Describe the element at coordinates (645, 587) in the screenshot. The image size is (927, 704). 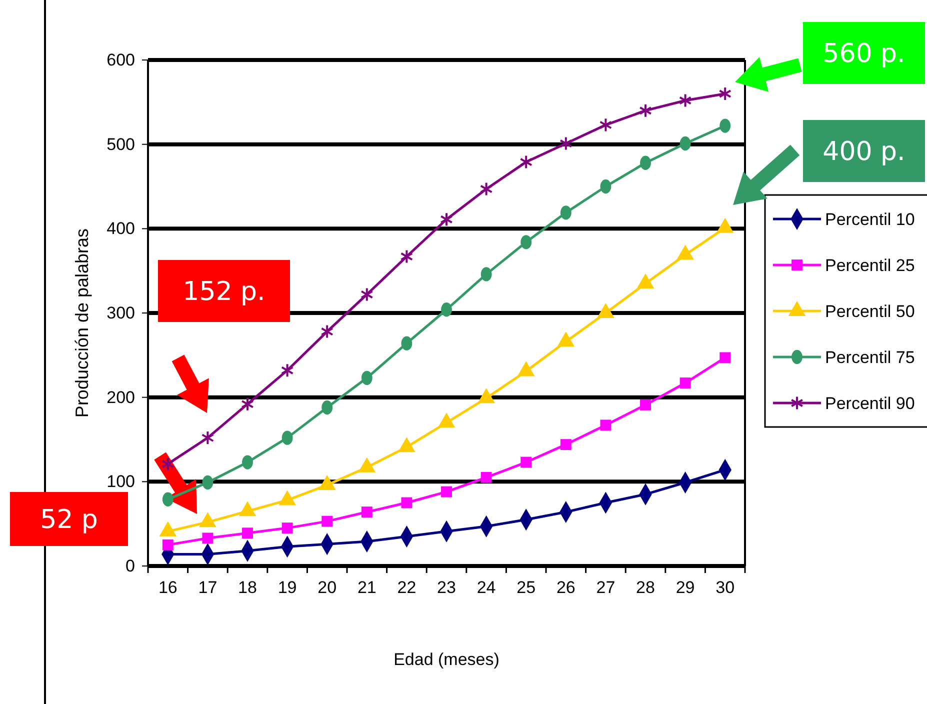
I see `x-tick-label: 28` at that location.